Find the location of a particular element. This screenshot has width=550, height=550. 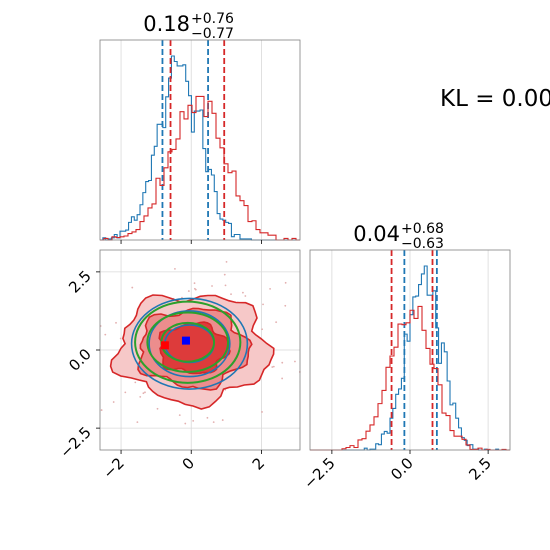

contour-ytick-label: 0.0 is located at coordinates (80, 360).